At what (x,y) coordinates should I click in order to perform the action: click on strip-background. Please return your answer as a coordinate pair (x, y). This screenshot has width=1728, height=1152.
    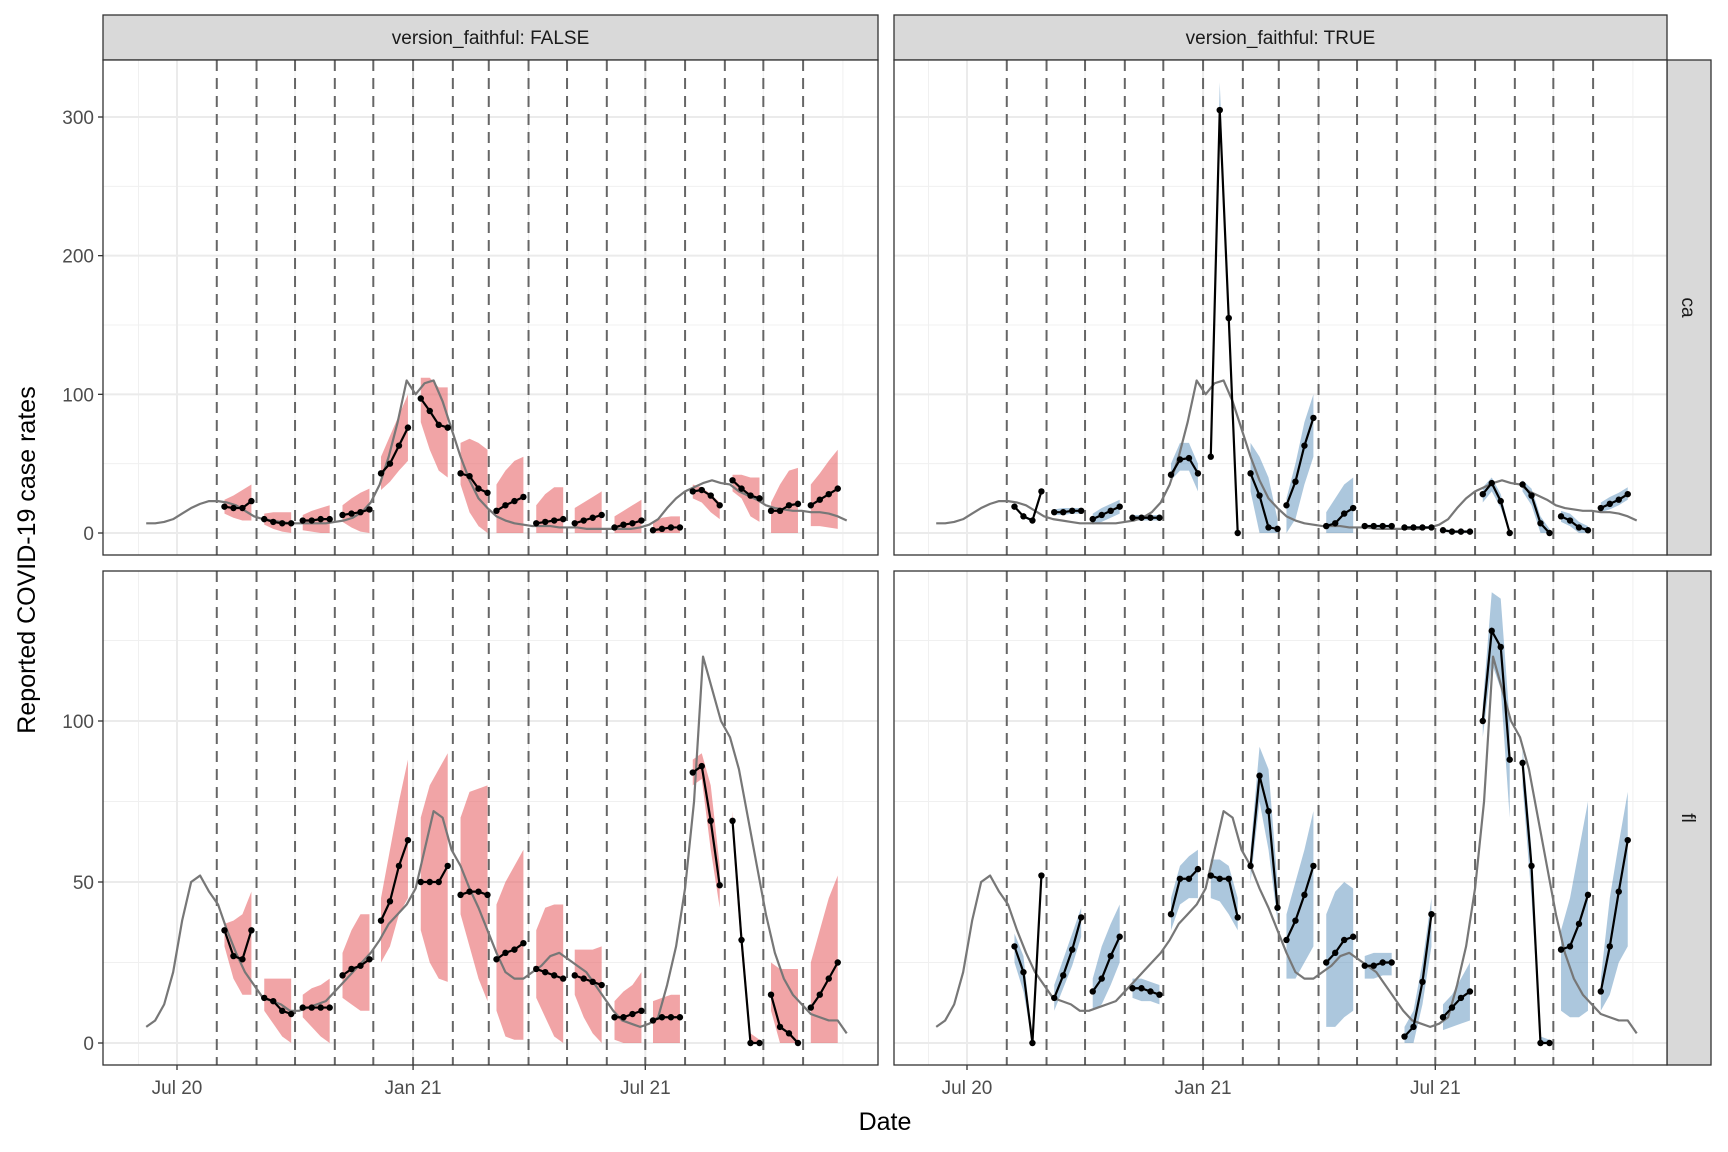
    Looking at the image, I should click on (490, 37).